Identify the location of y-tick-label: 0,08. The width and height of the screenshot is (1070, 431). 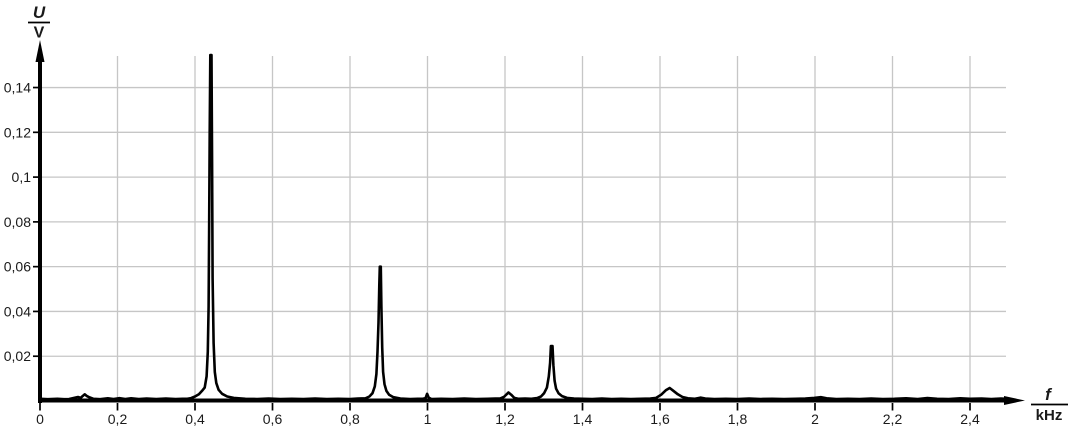
(17, 222).